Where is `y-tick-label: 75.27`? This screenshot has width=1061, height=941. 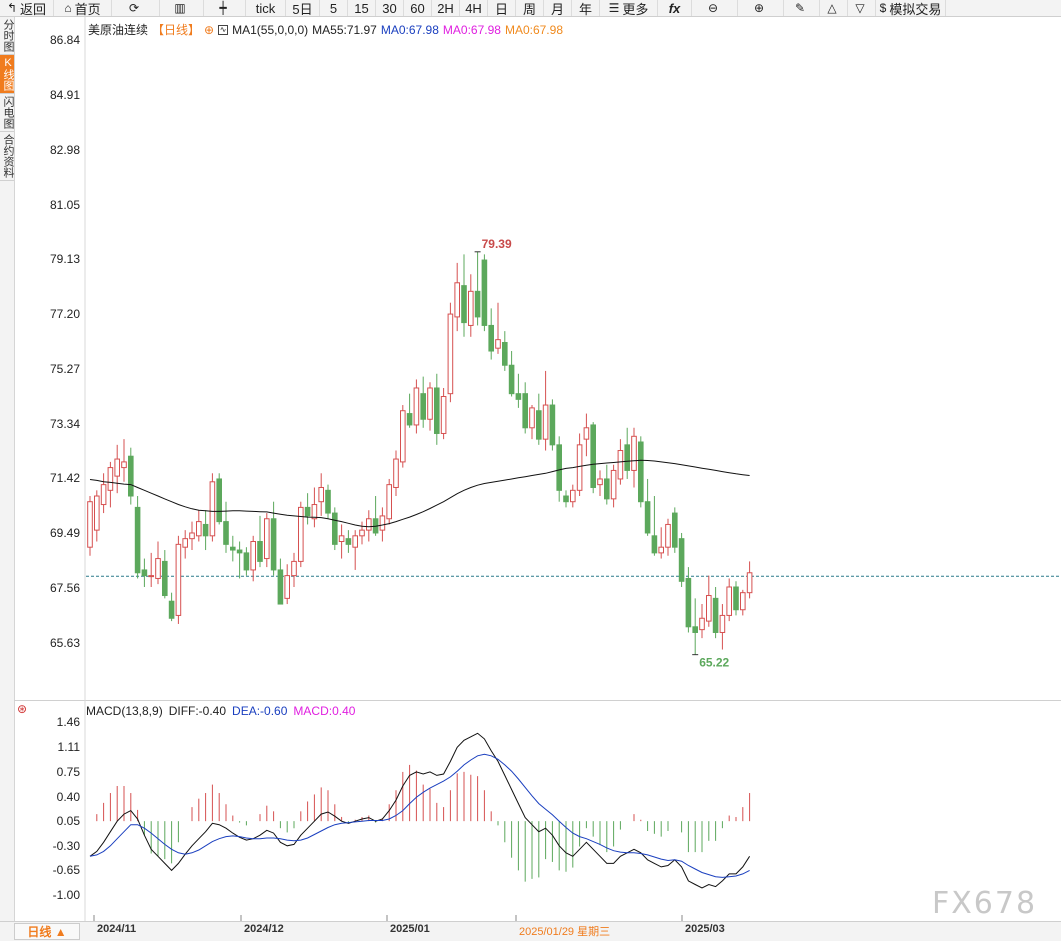 y-tick-label: 75.27 is located at coordinates (64, 368).